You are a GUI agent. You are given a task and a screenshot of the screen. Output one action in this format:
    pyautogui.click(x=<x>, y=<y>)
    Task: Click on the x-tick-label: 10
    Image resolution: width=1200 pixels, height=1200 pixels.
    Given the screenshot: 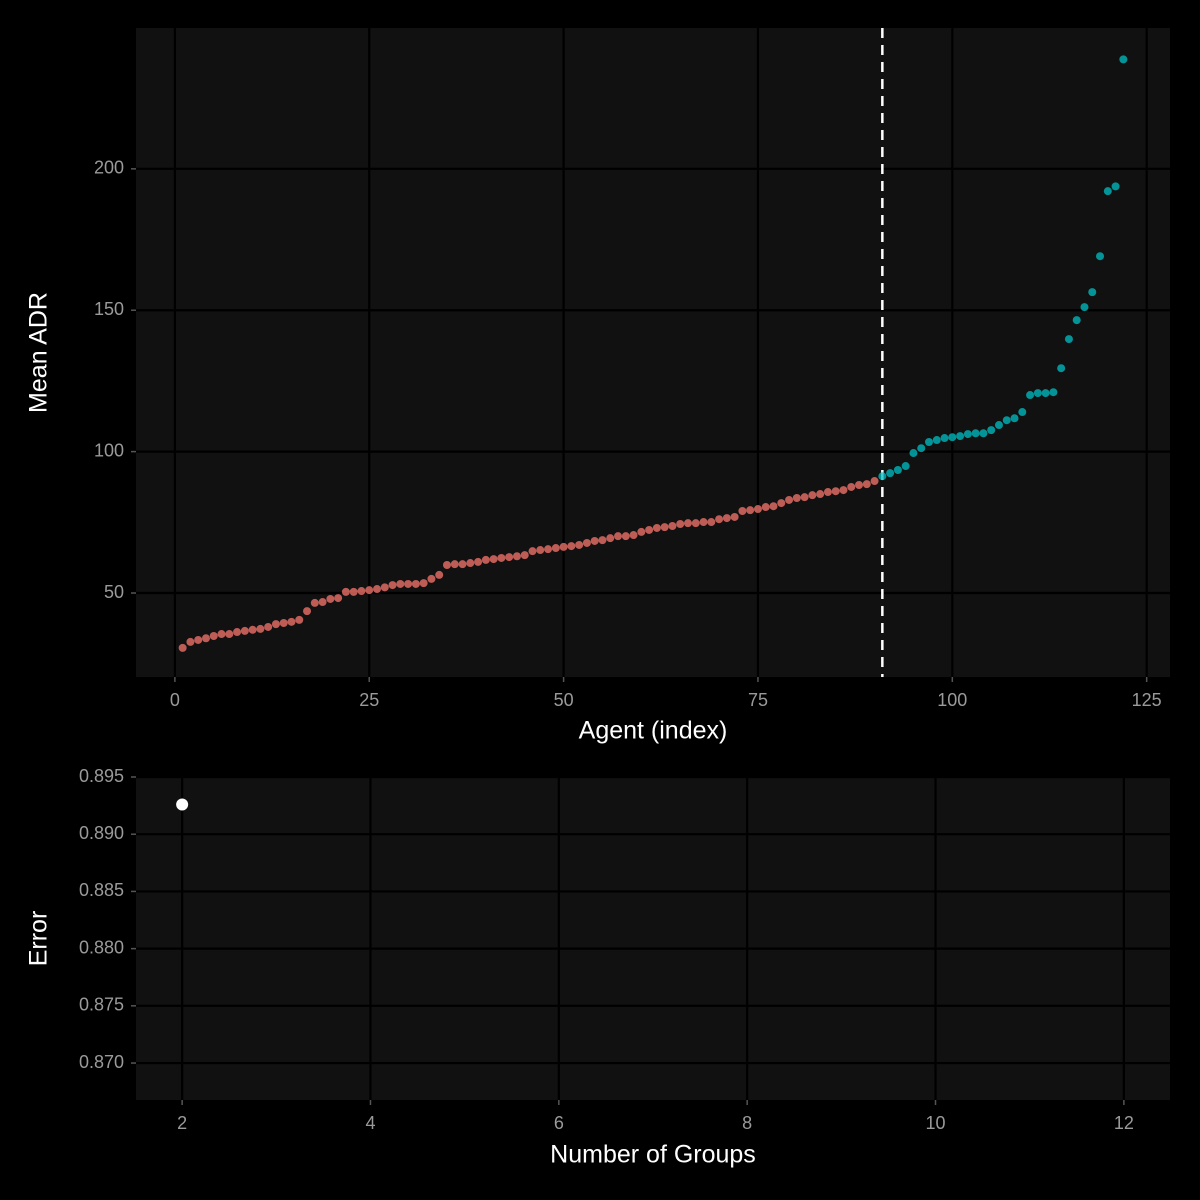 What is the action you would take?
    pyautogui.click(x=935, y=1123)
    